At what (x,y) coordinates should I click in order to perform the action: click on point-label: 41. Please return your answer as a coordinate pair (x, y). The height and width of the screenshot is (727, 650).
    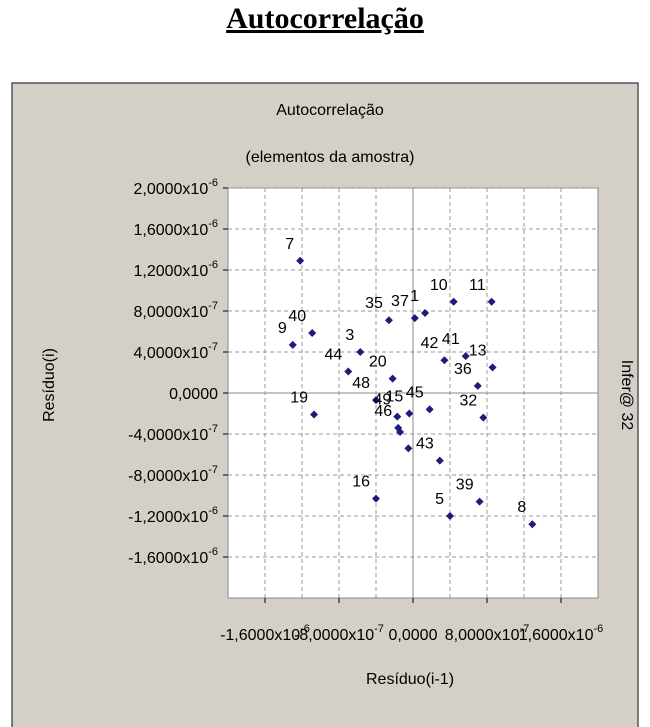
    Looking at the image, I should click on (451, 339).